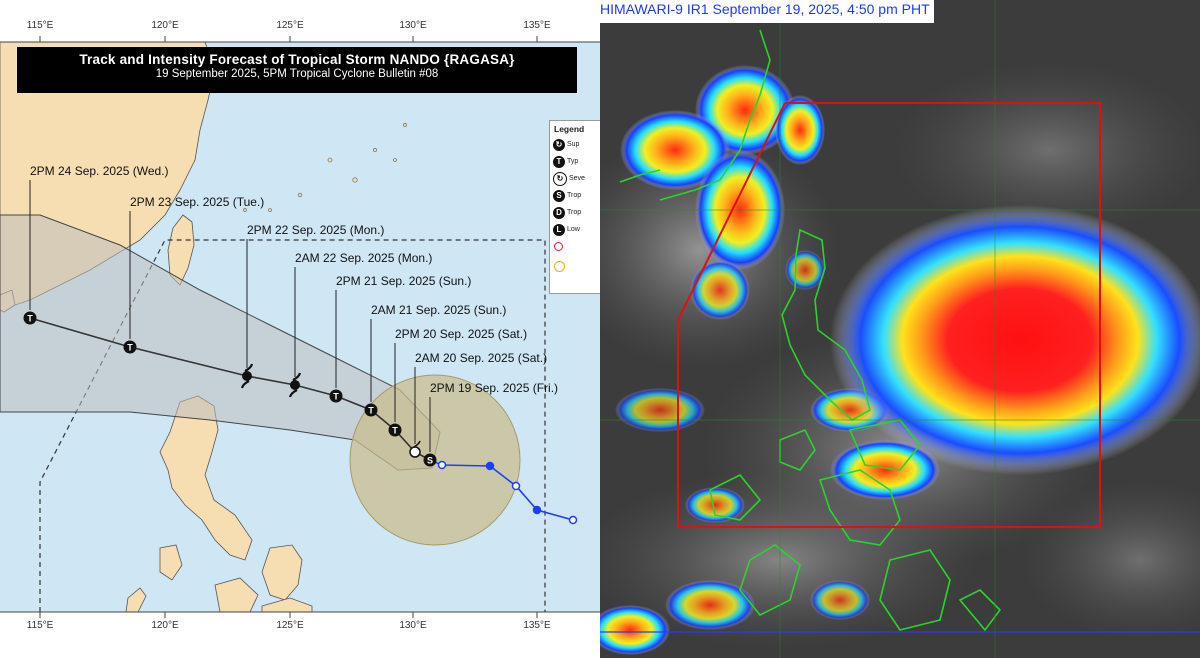  What do you see at coordinates (206, 478) in the screenshot?
I see `luzon-landmass` at bounding box center [206, 478].